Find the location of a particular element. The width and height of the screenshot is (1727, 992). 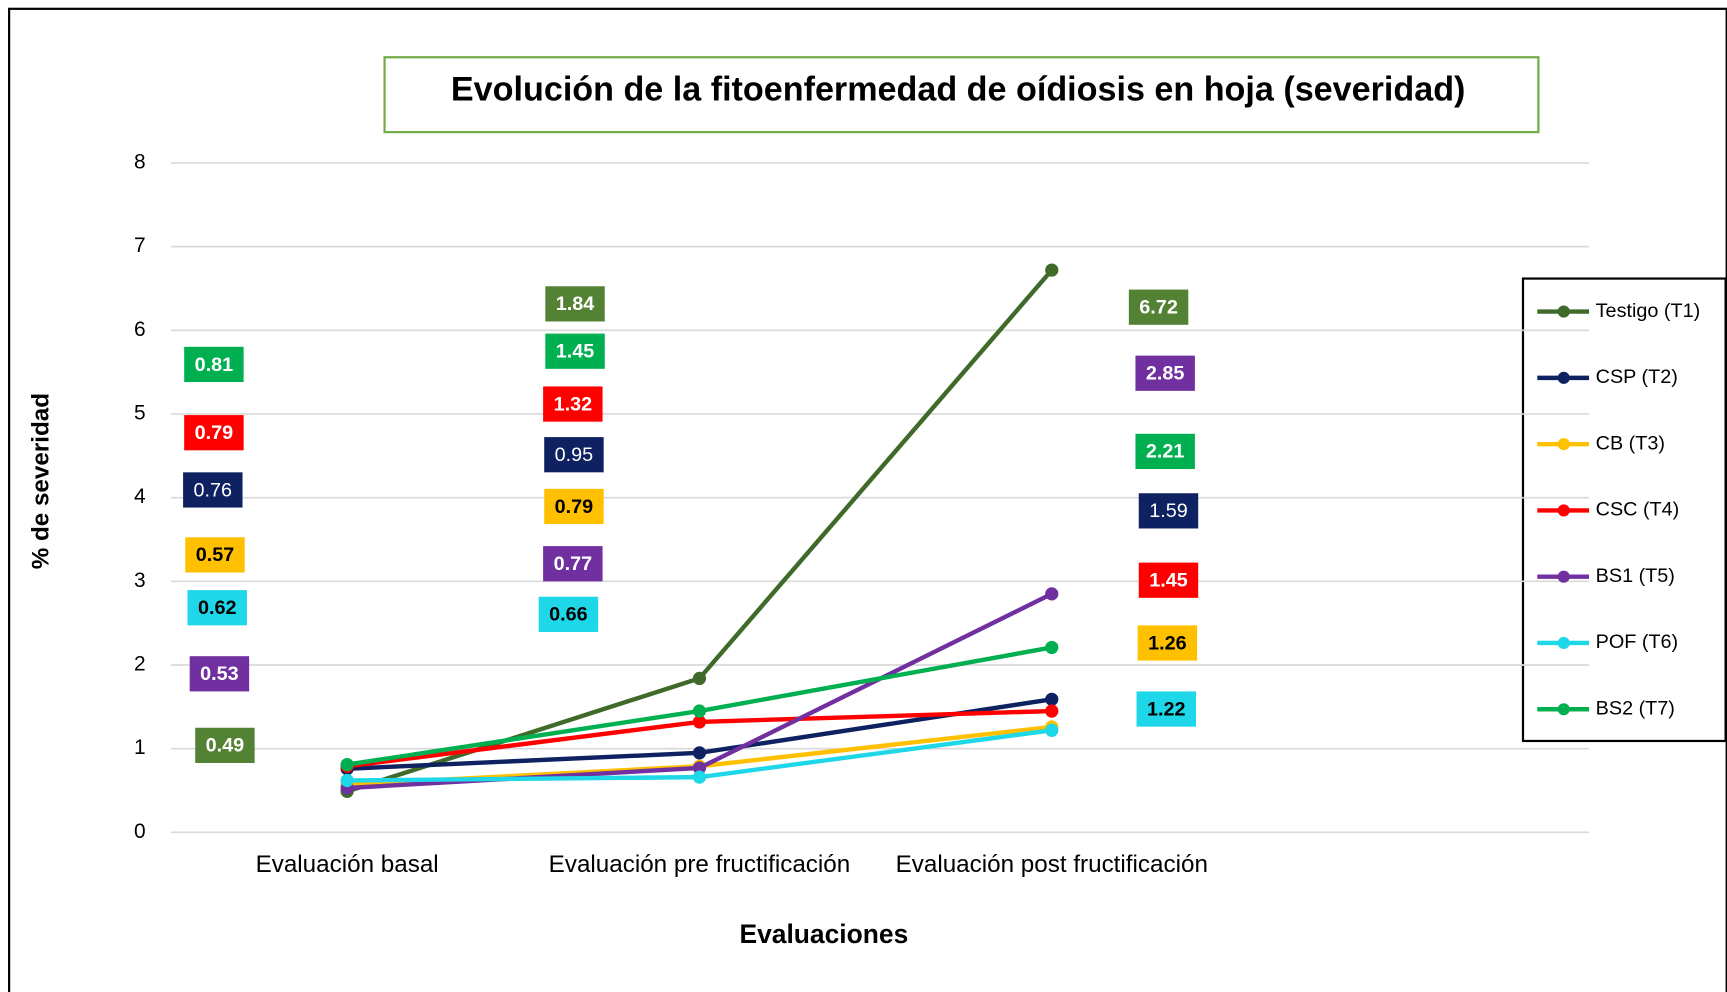

title-box is located at coordinates (961, 95).